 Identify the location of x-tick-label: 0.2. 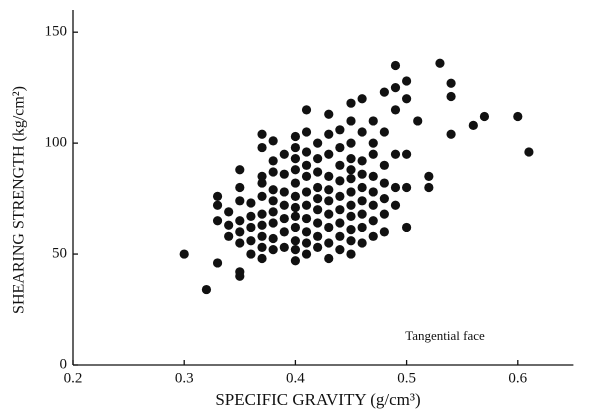
(73, 378).